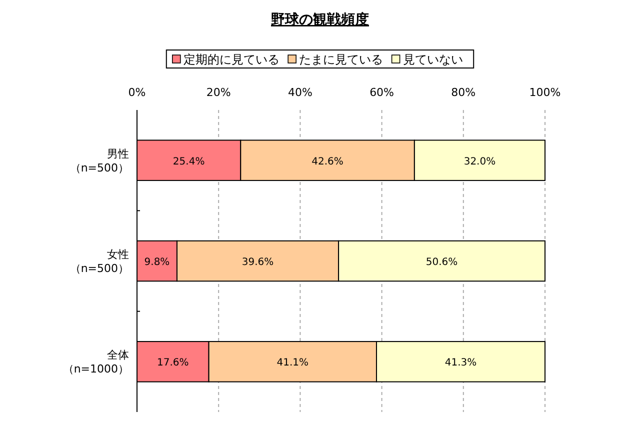 The width and height of the screenshot is (640, 426). What do you see at coordinates (218, 92) in the screenshot?
I see `x-tick-label: 20%` at bounding box center [218, 92].